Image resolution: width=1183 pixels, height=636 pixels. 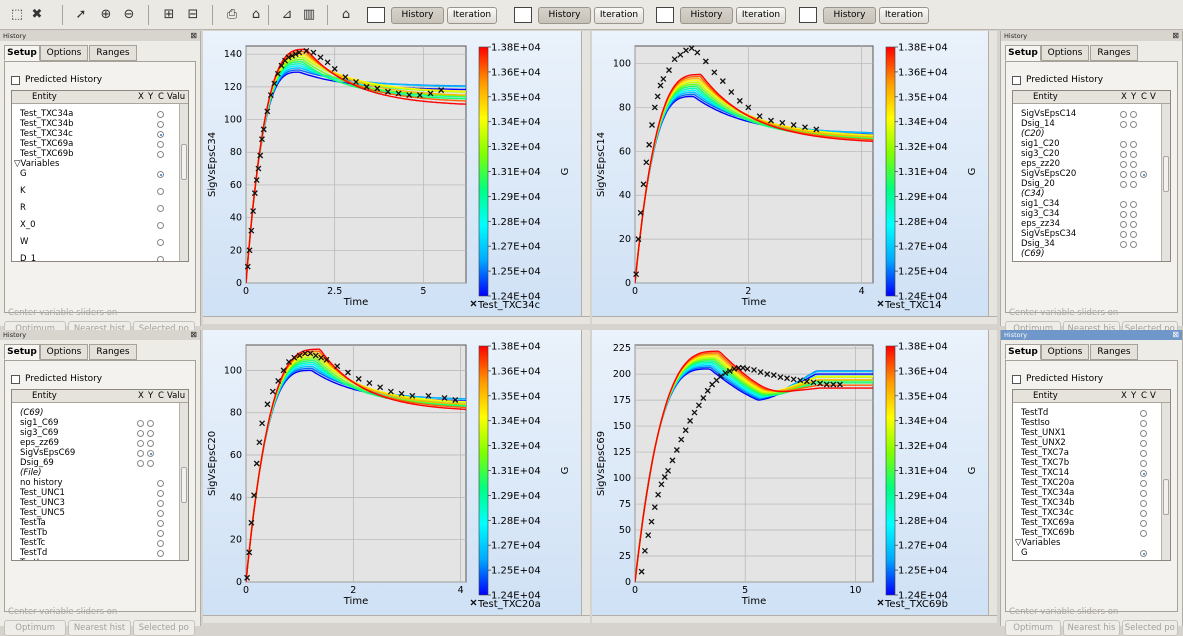 What do you see at coordinates (96, 473) in the screenshot?
I see `list-item: (File)` at bounding box center [96, 473].